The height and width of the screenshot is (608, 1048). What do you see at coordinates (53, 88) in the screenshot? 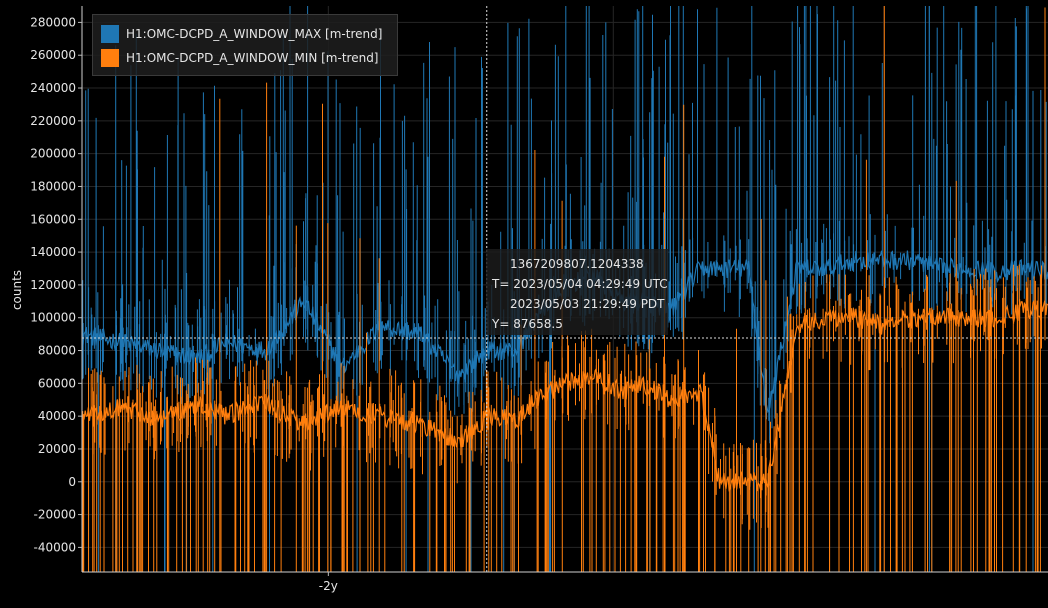
I see `y-tick-label: 240000` at bounding box center [53, 88].